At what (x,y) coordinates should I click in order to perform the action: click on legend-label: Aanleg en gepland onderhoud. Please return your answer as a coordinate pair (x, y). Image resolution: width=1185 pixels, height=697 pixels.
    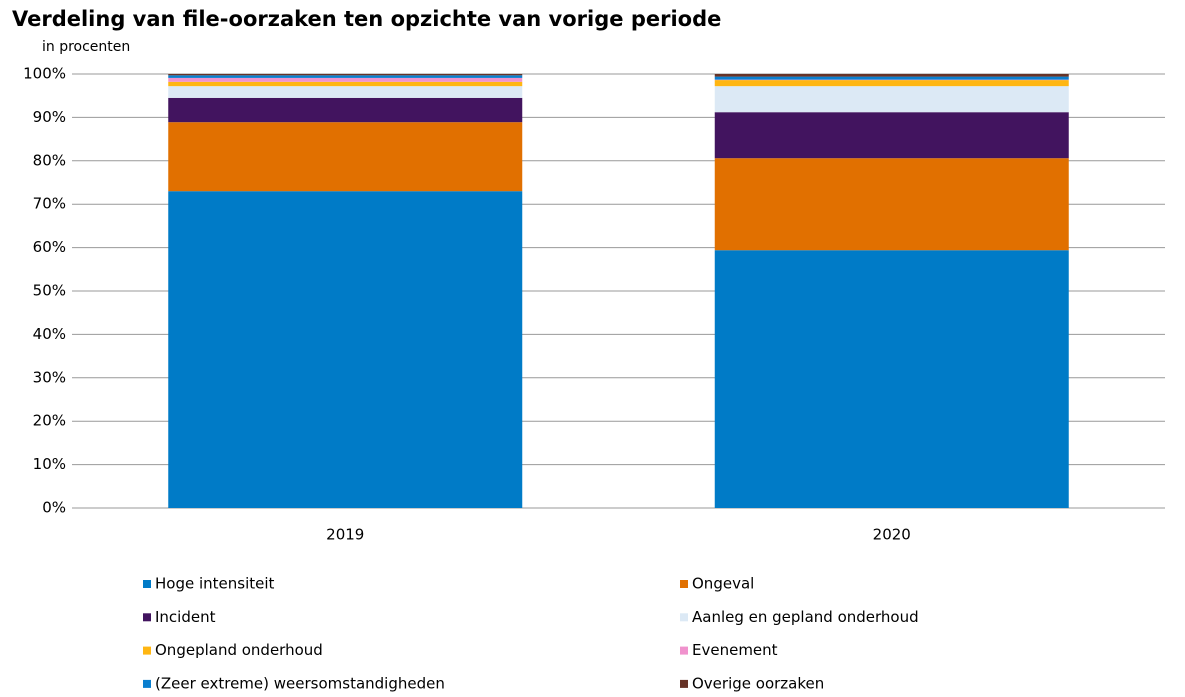
    Looking at the image, I should click on (805, 617).